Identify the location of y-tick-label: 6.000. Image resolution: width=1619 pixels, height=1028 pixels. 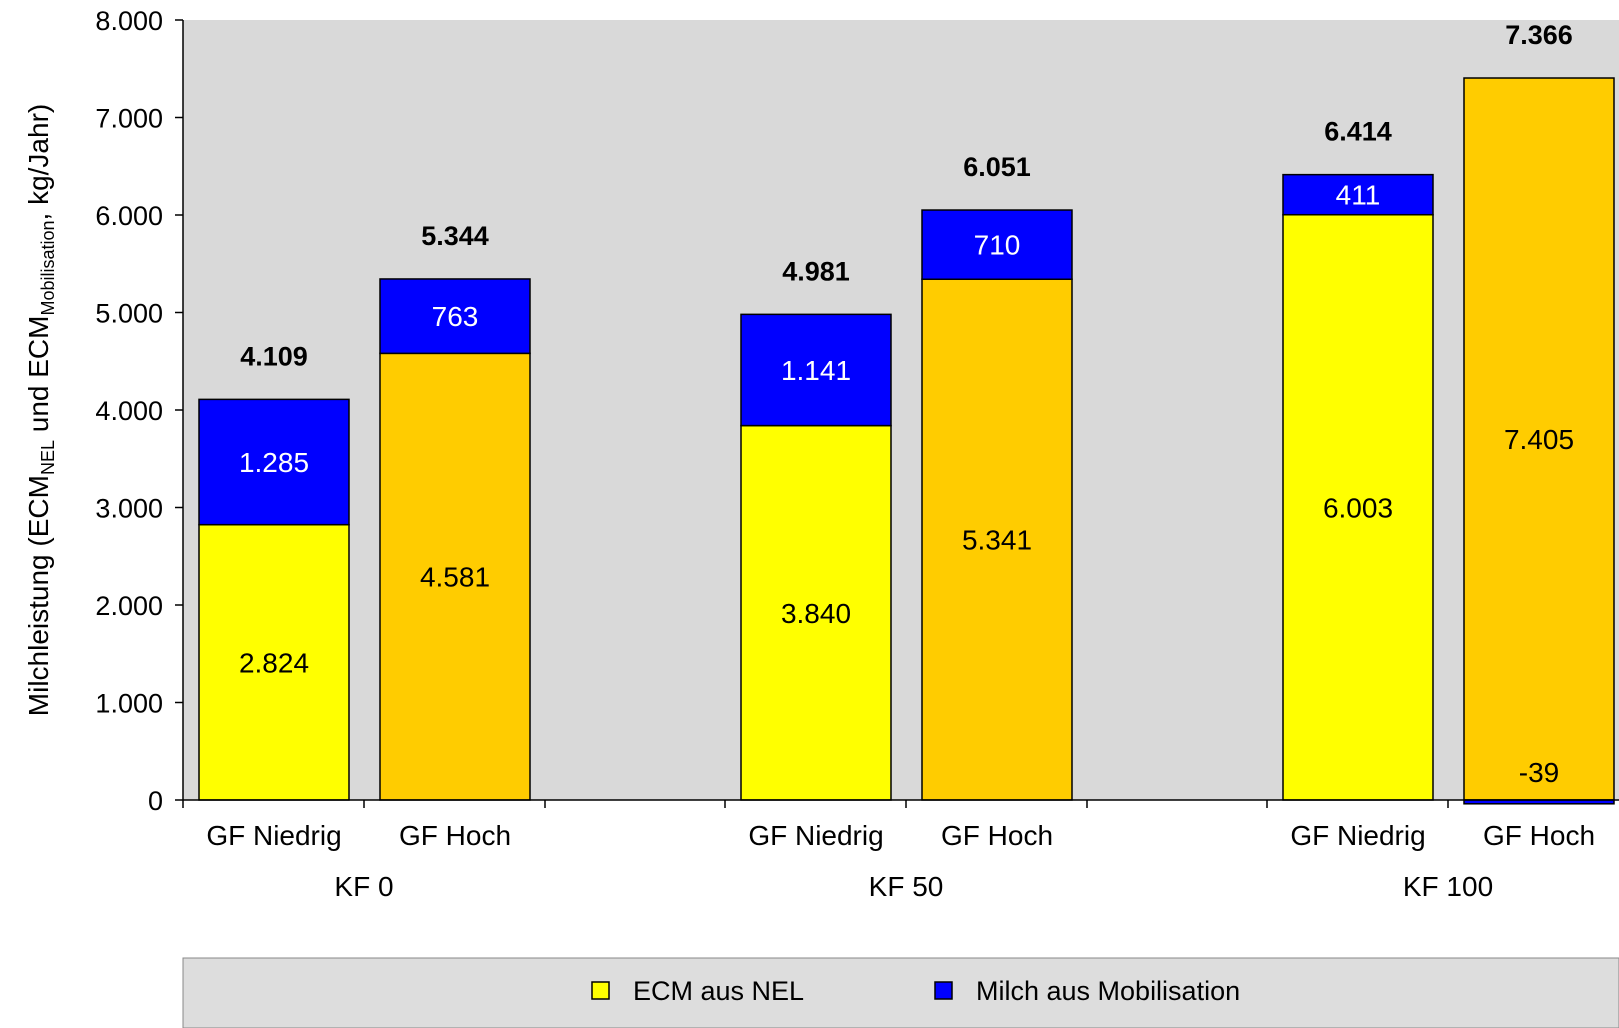
(129, 216).